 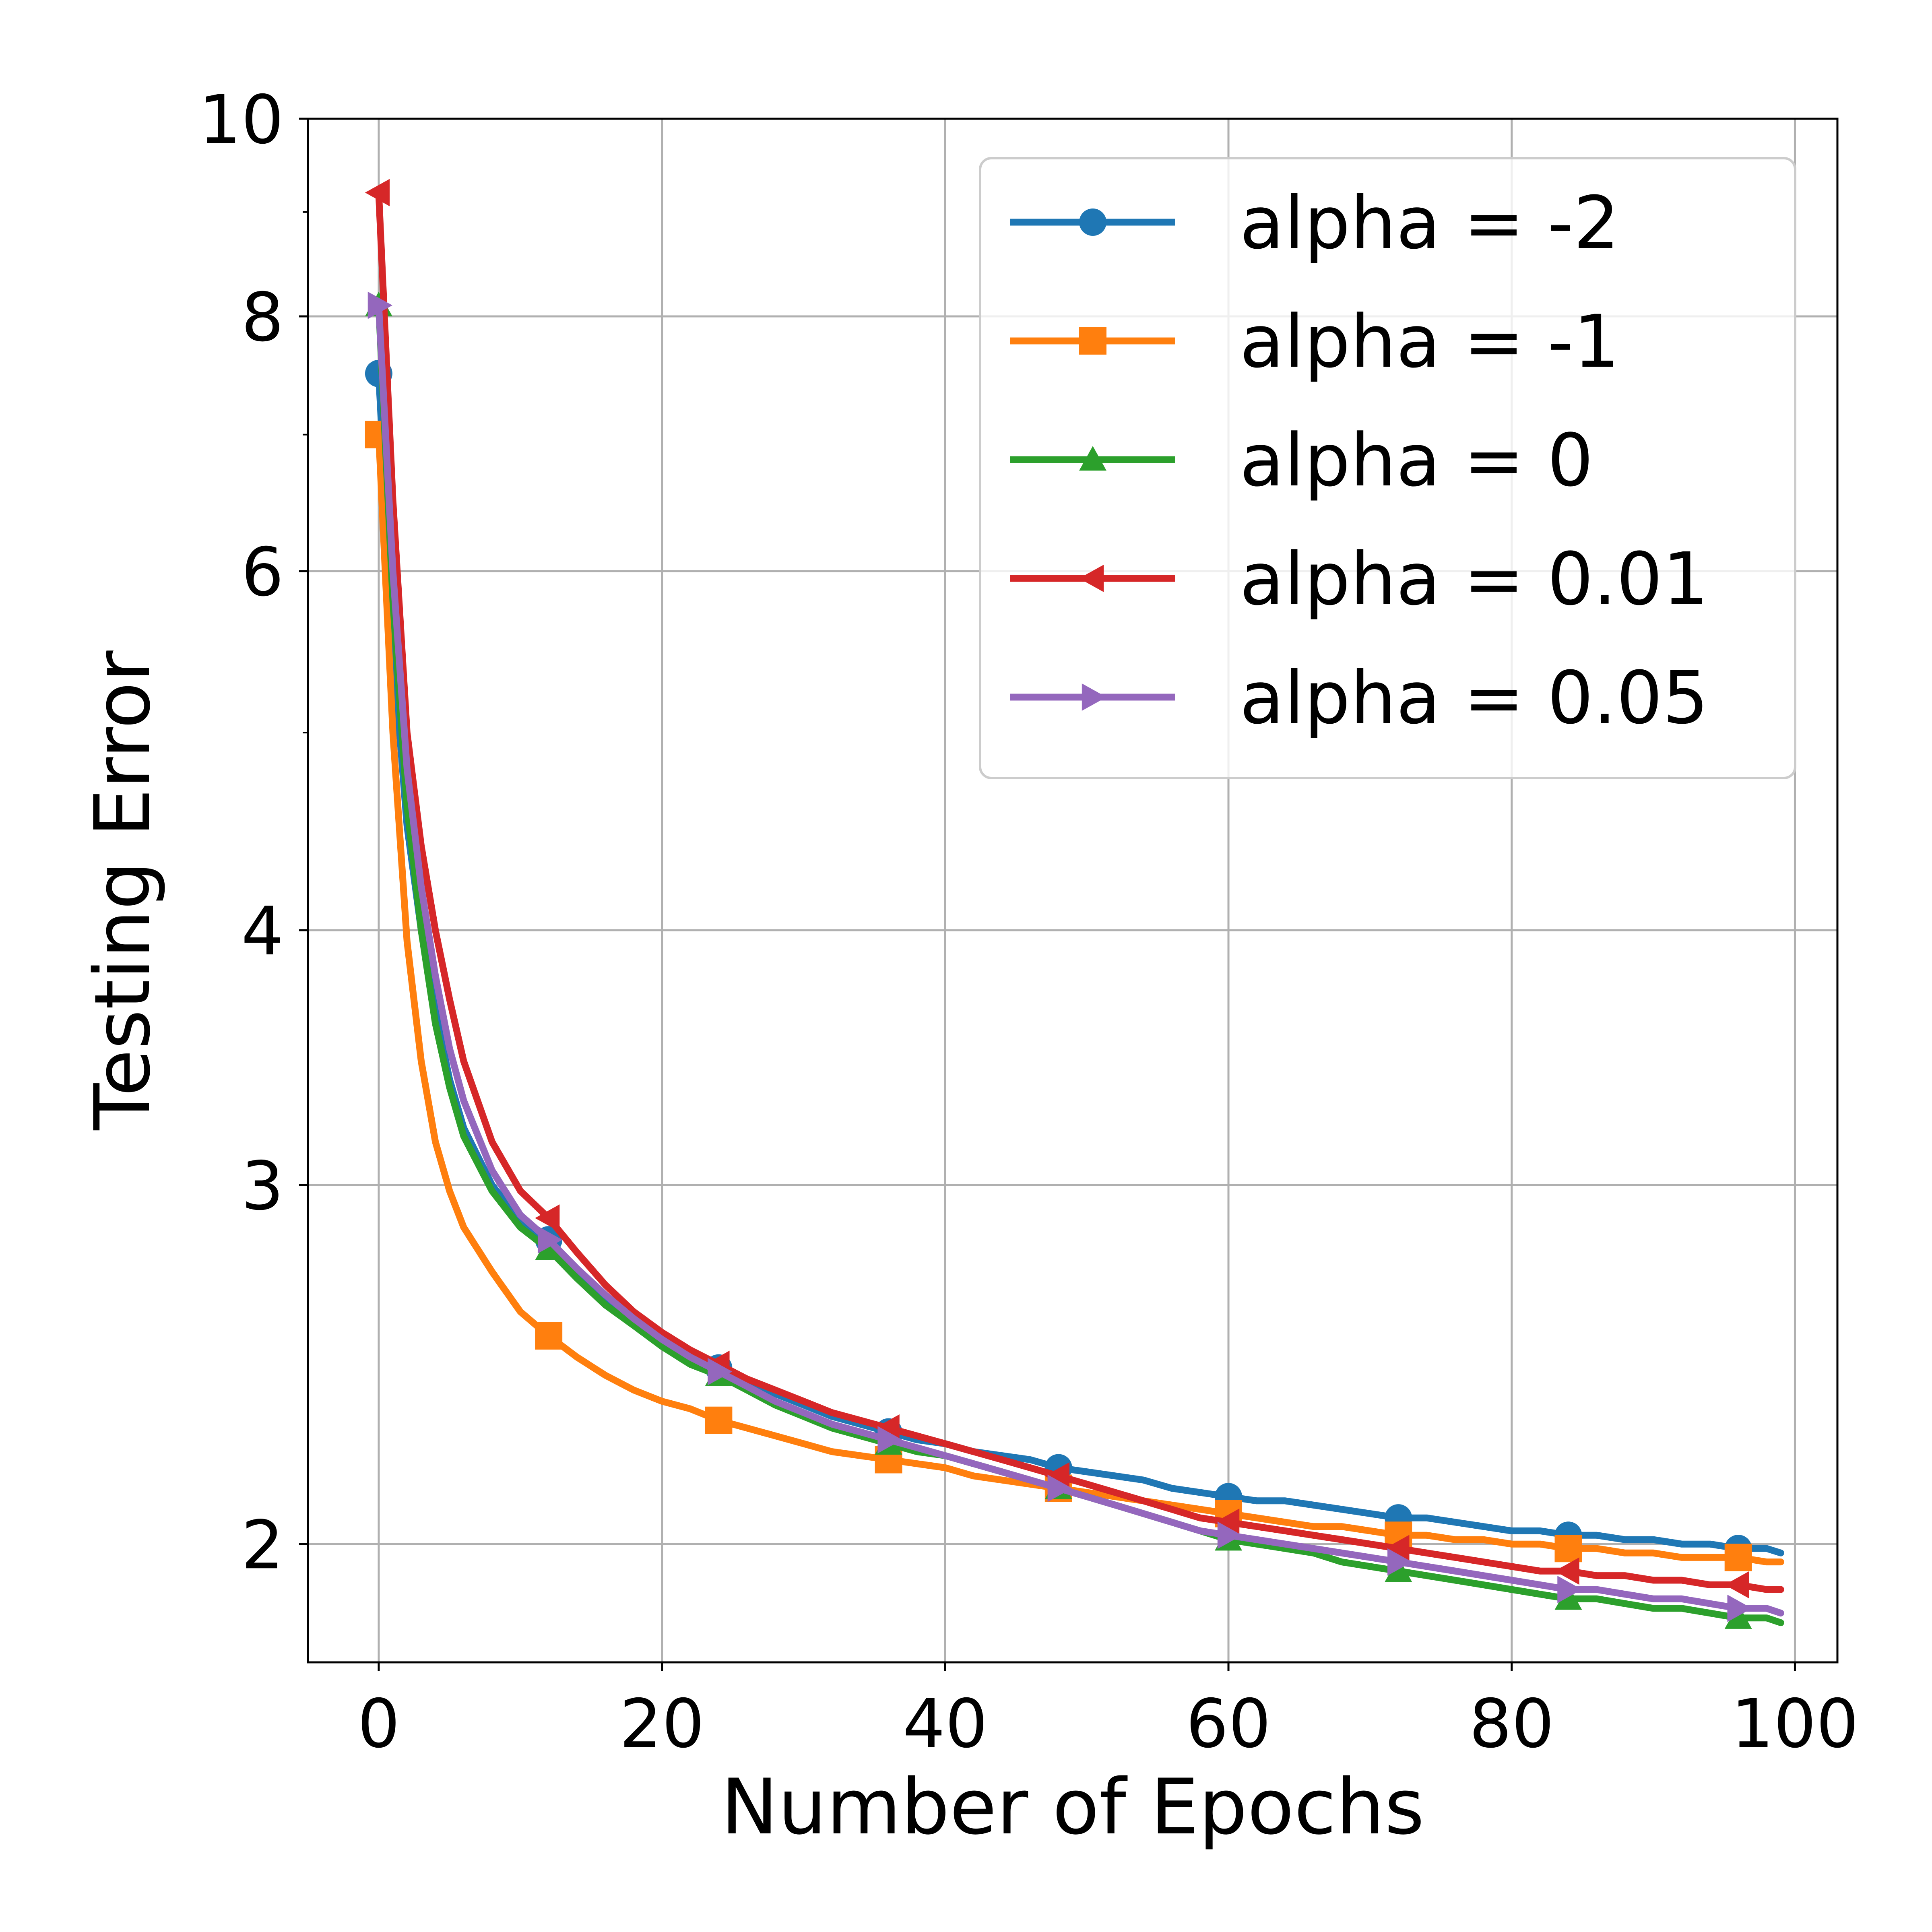 I want to click on x-axis-label: Number of Epochs, so click(x=1072, y=1807).